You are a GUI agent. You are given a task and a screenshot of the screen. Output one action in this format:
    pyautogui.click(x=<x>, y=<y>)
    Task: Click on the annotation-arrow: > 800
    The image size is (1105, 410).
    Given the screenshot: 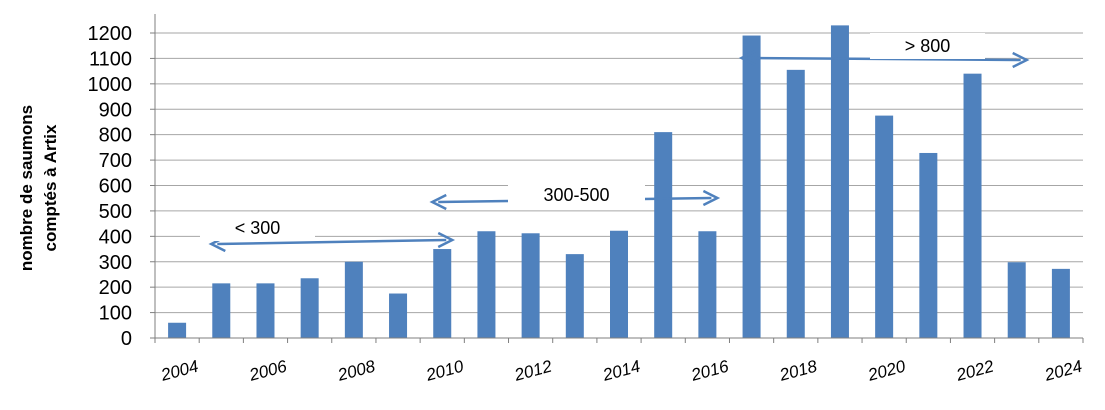 What is the action you would take?
    pyautogui.click(x=884, y=51)
    